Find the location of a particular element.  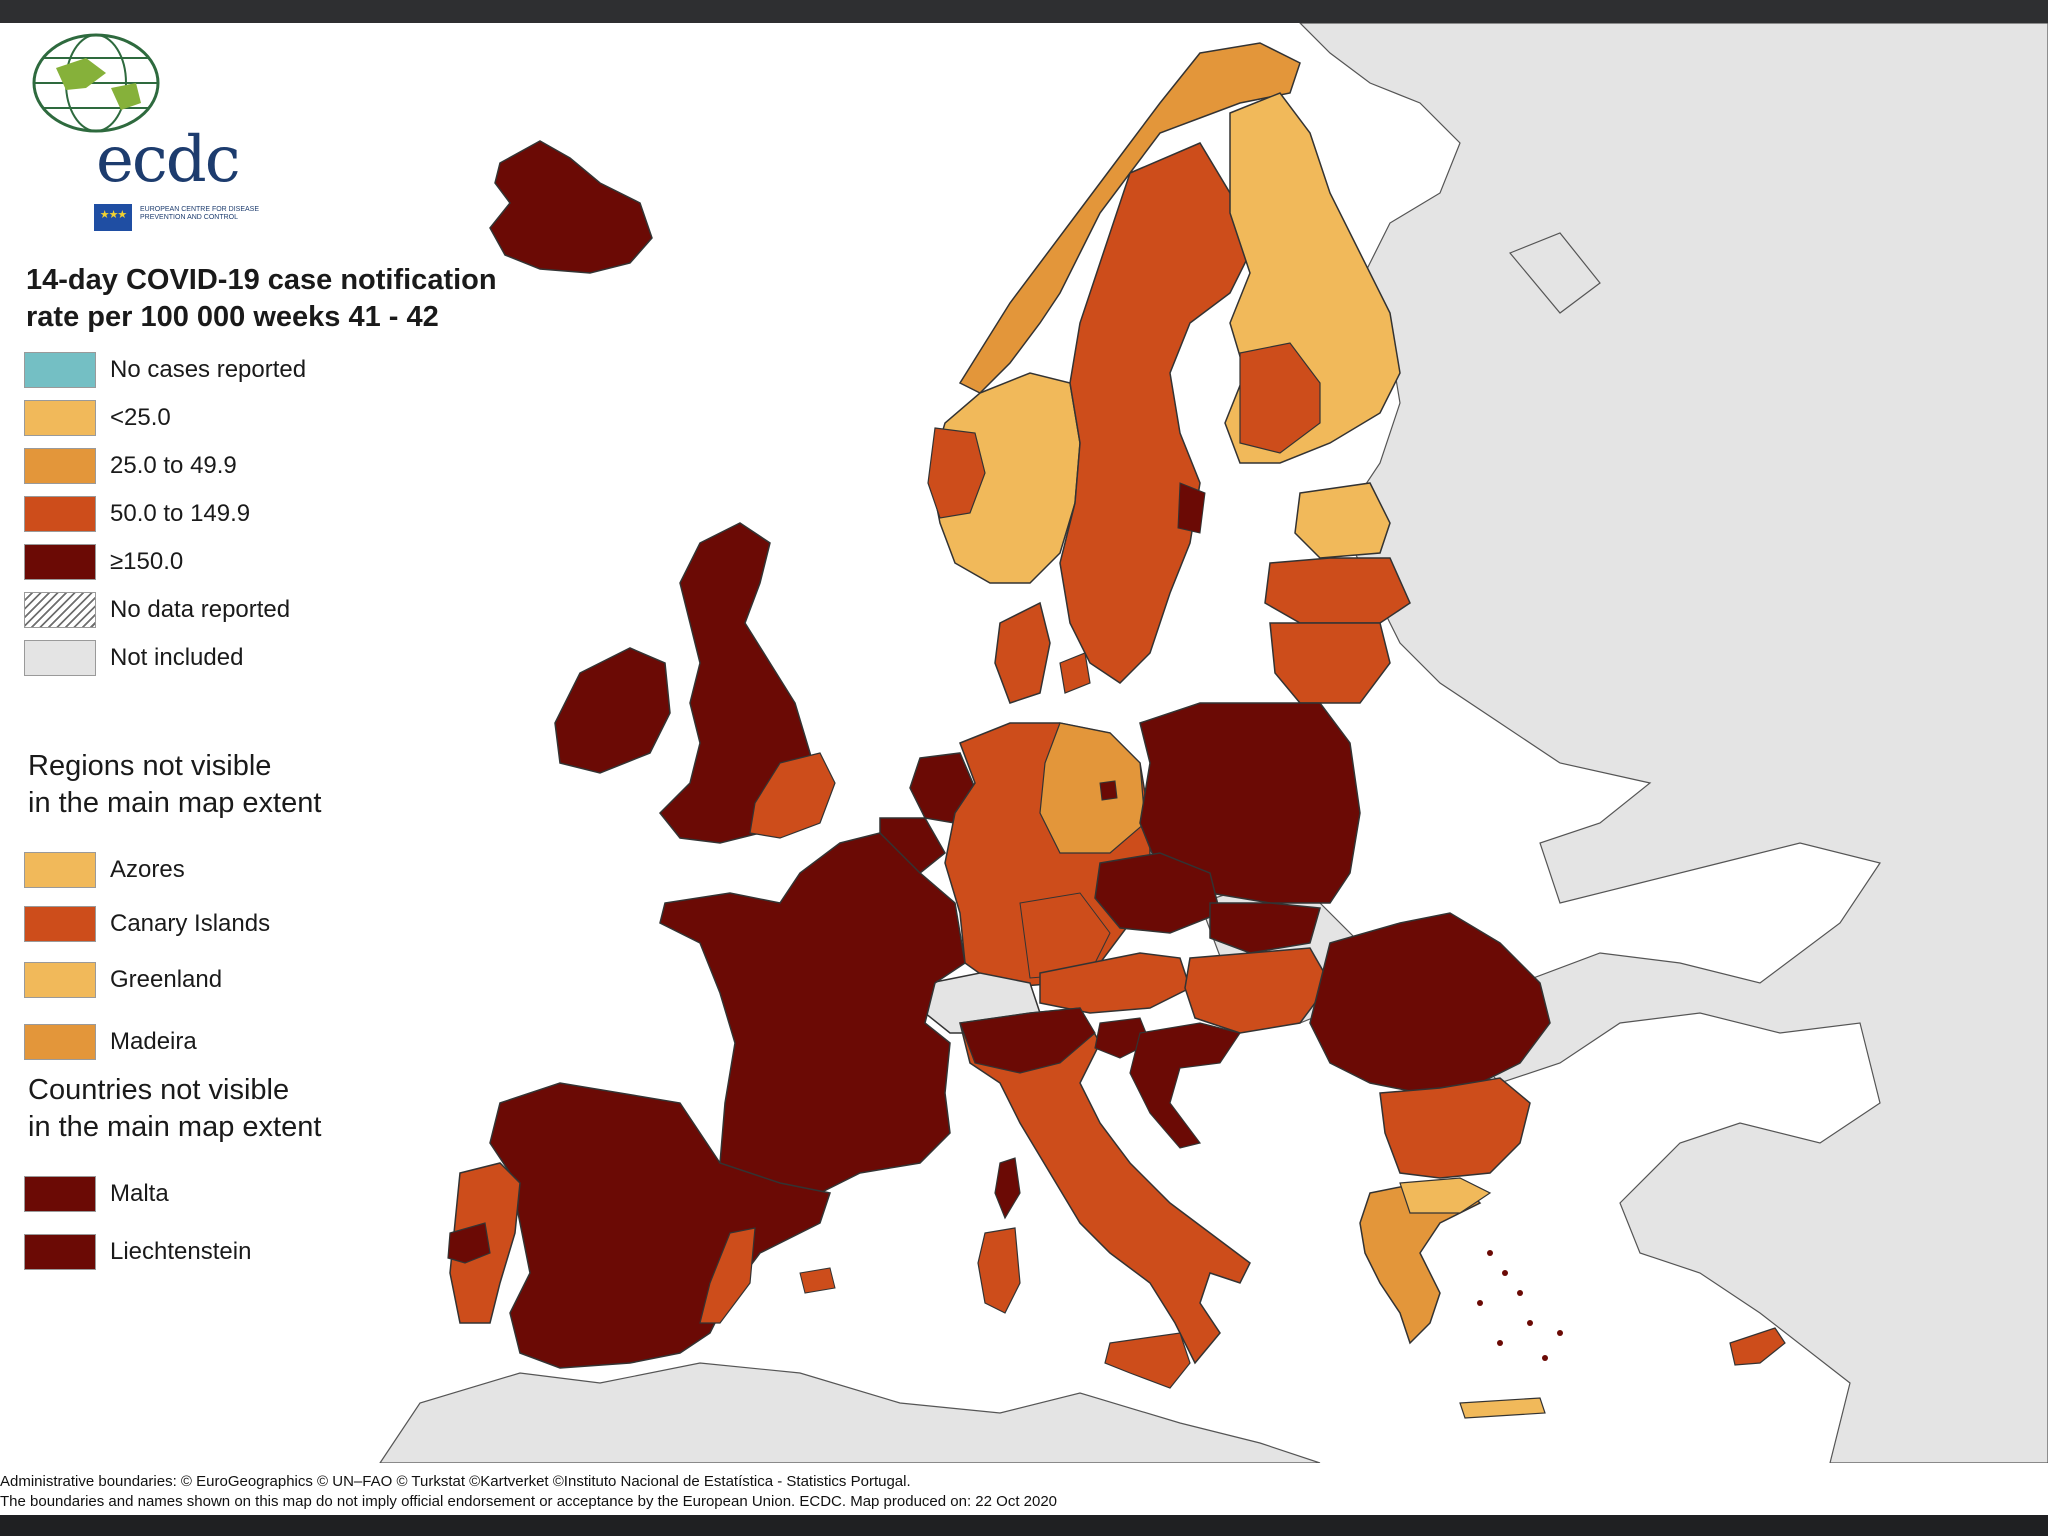

balearic-islands is located at coordinates (817, 1280).